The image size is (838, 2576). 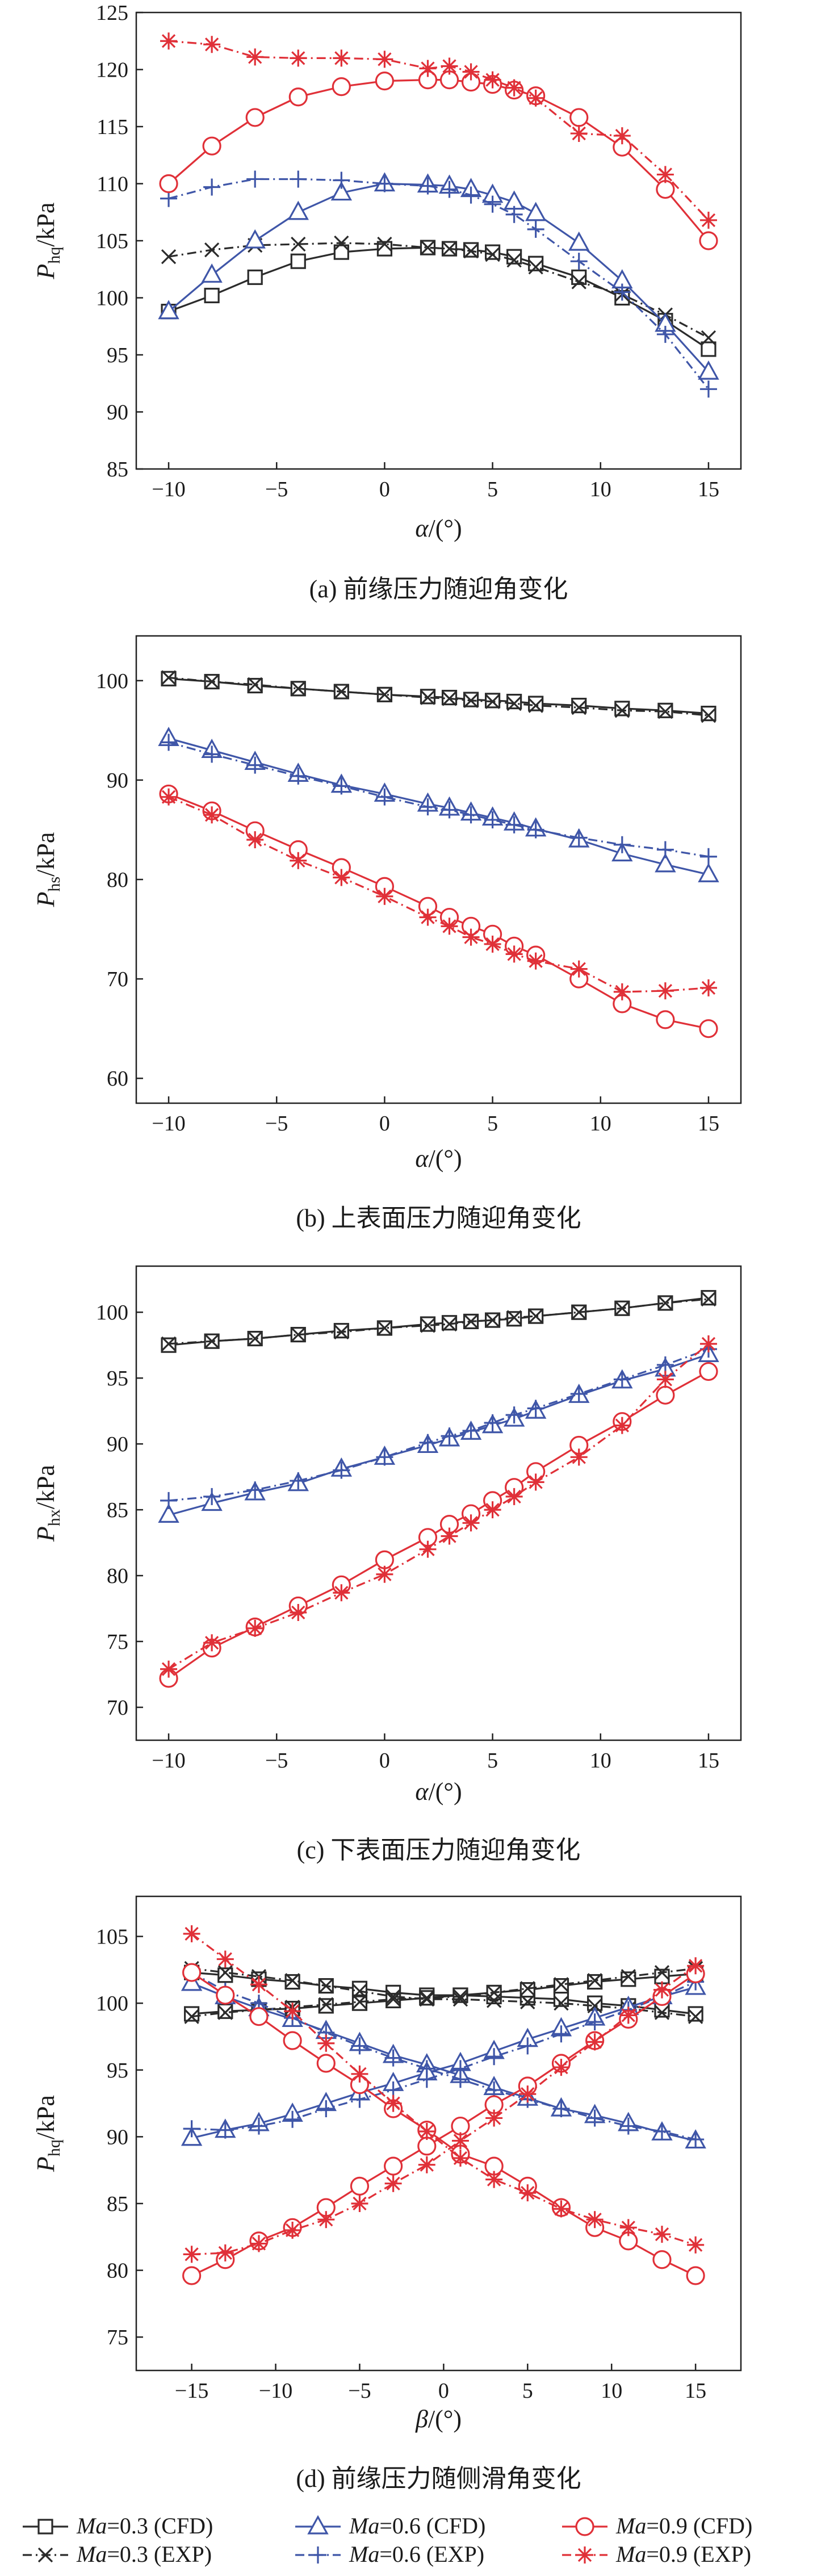 I want to click on legend-item: Ma=0.9 (EXP), so click(x=656, y=2554).